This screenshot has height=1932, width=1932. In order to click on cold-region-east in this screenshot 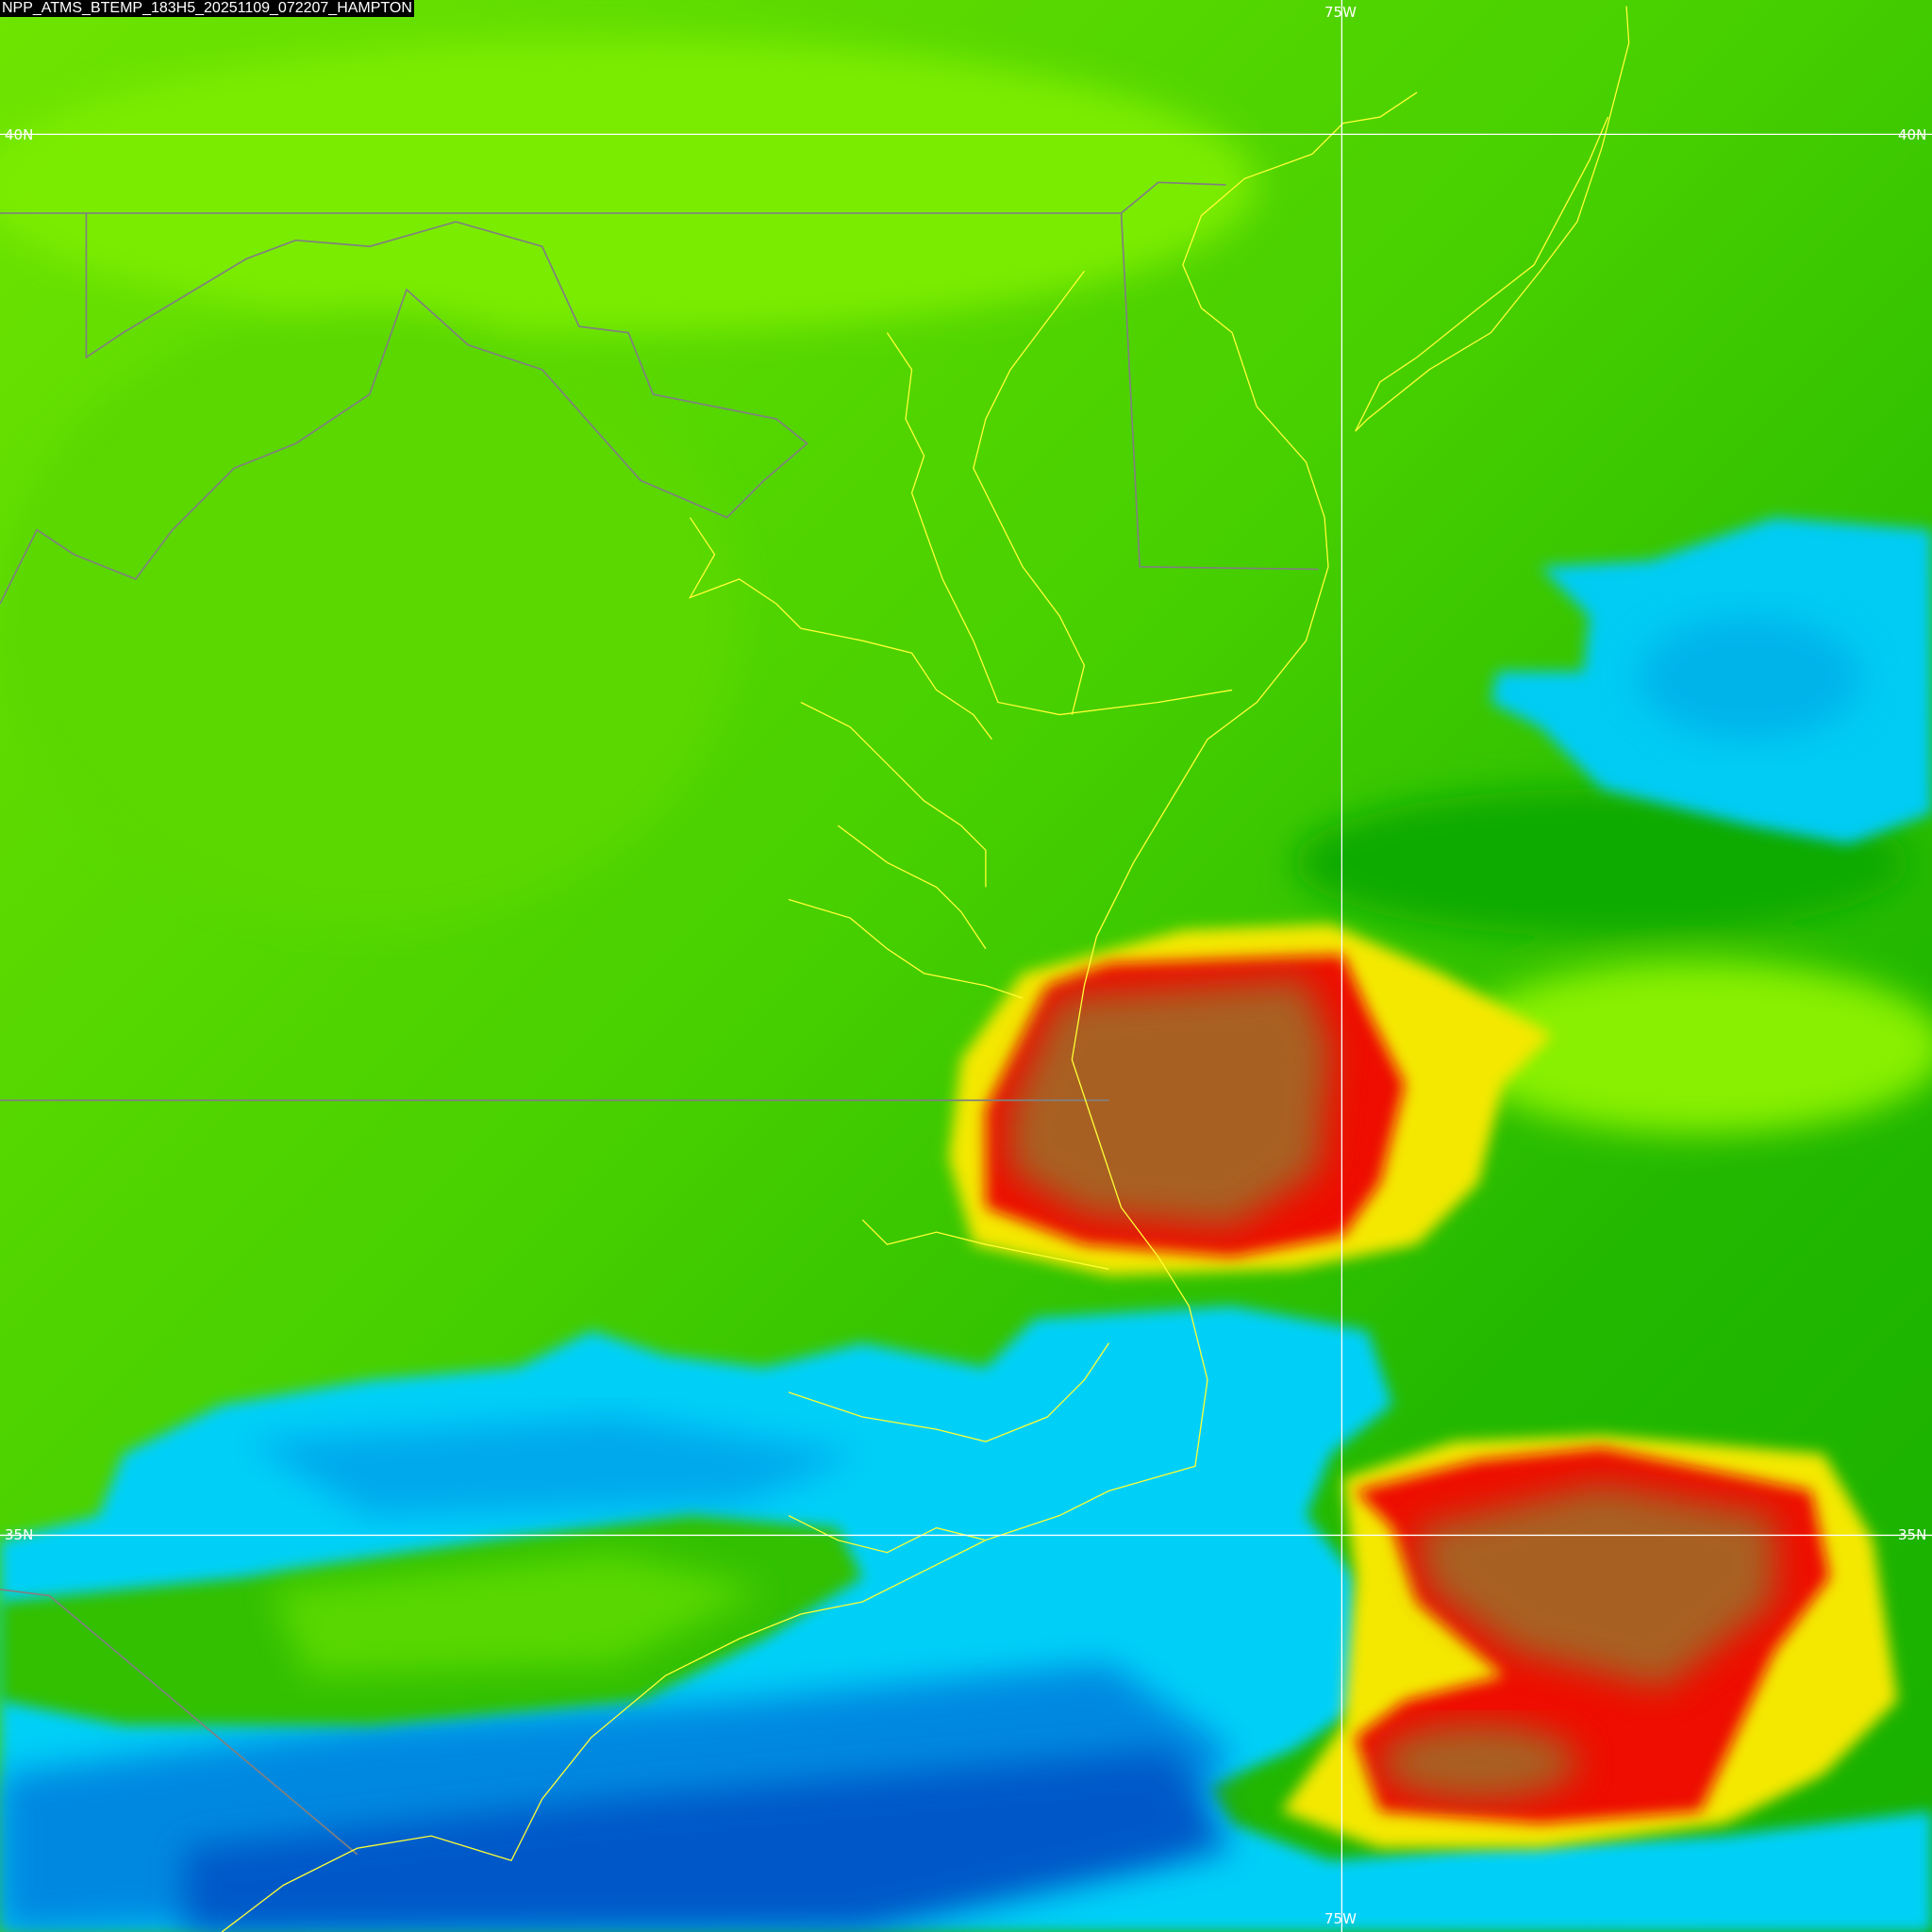, I will do `click(1711, 681)`.